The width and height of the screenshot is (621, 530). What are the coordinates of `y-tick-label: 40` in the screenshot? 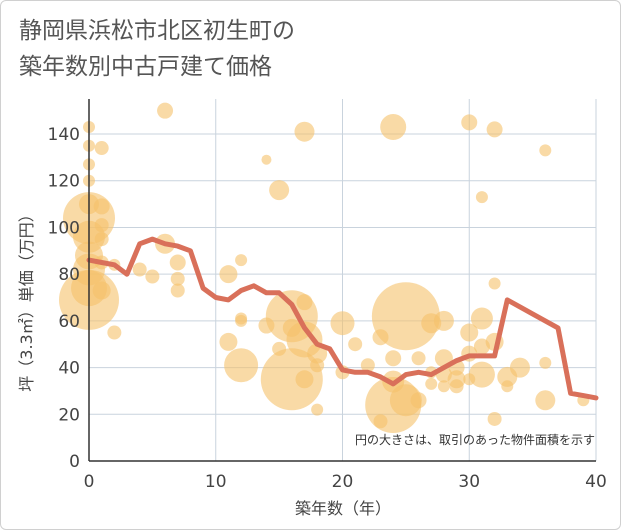 It's located at (69, 369).